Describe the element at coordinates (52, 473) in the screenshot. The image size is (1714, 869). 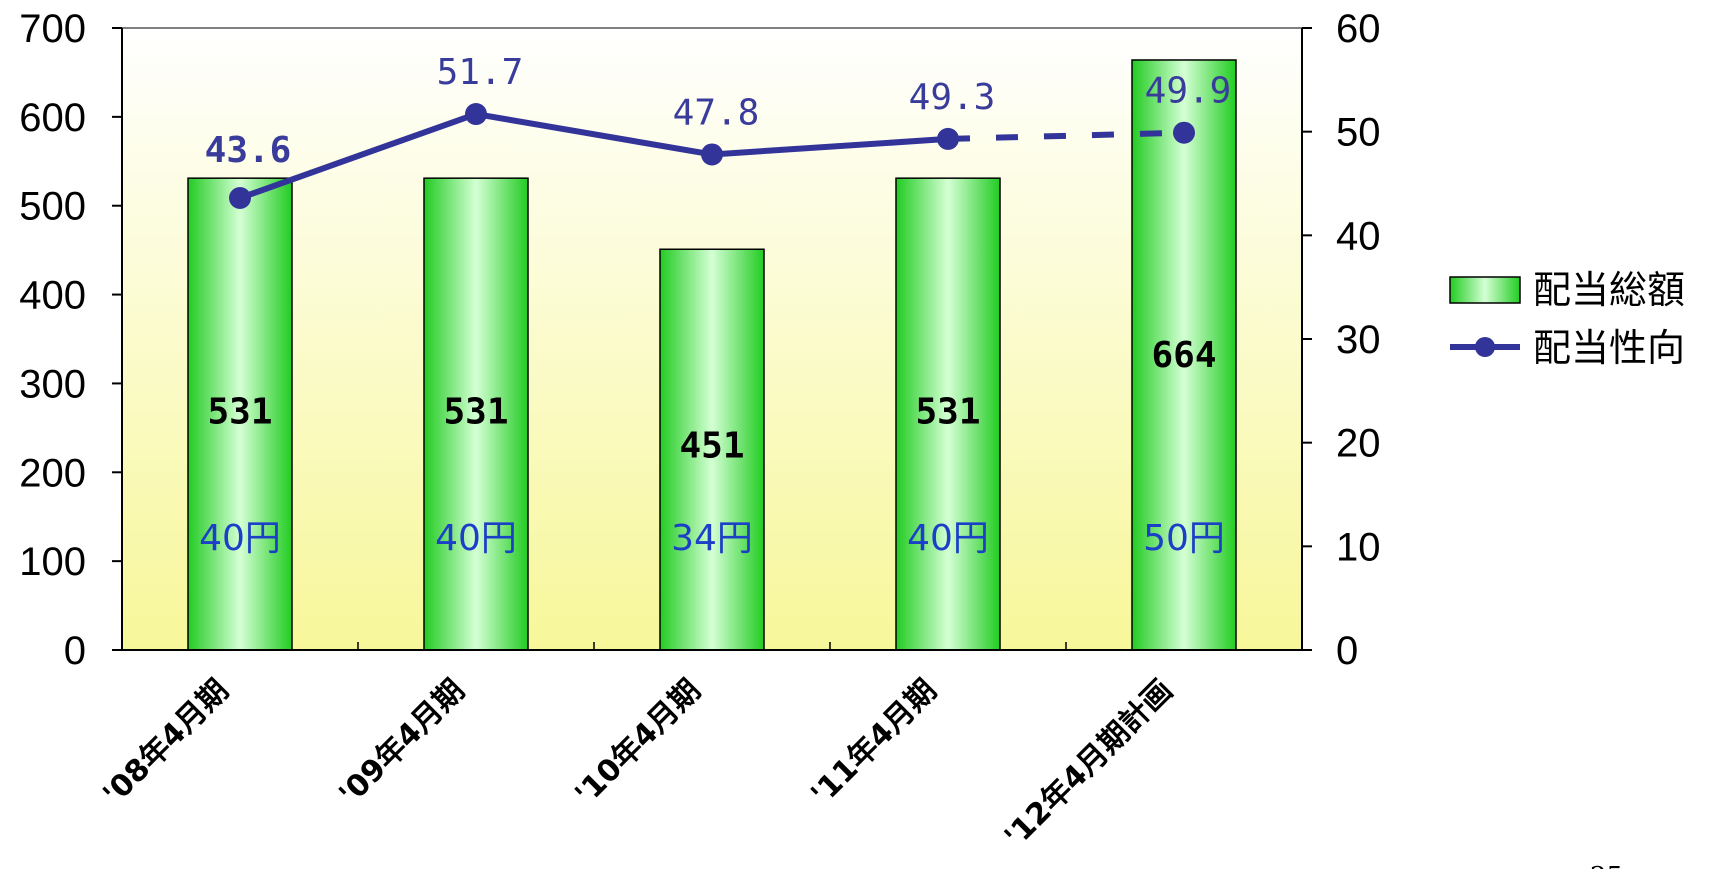
I see `left-tick-label: 200` at that location.